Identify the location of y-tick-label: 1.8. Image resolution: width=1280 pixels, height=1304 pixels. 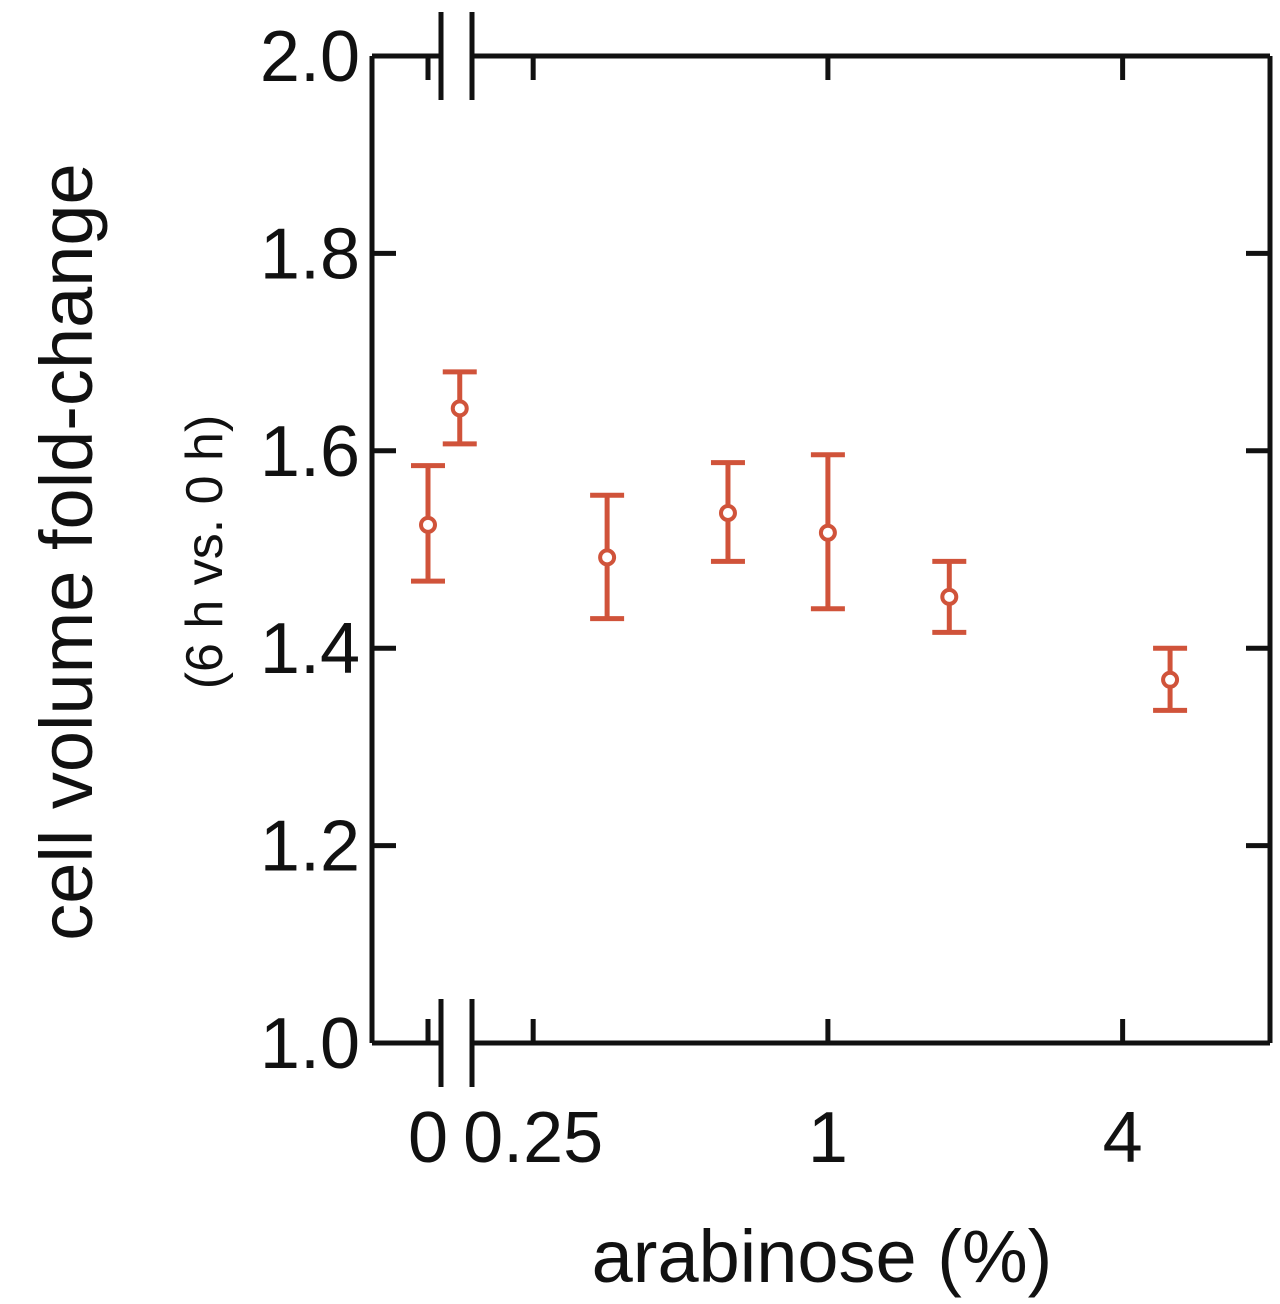
(310, 254).